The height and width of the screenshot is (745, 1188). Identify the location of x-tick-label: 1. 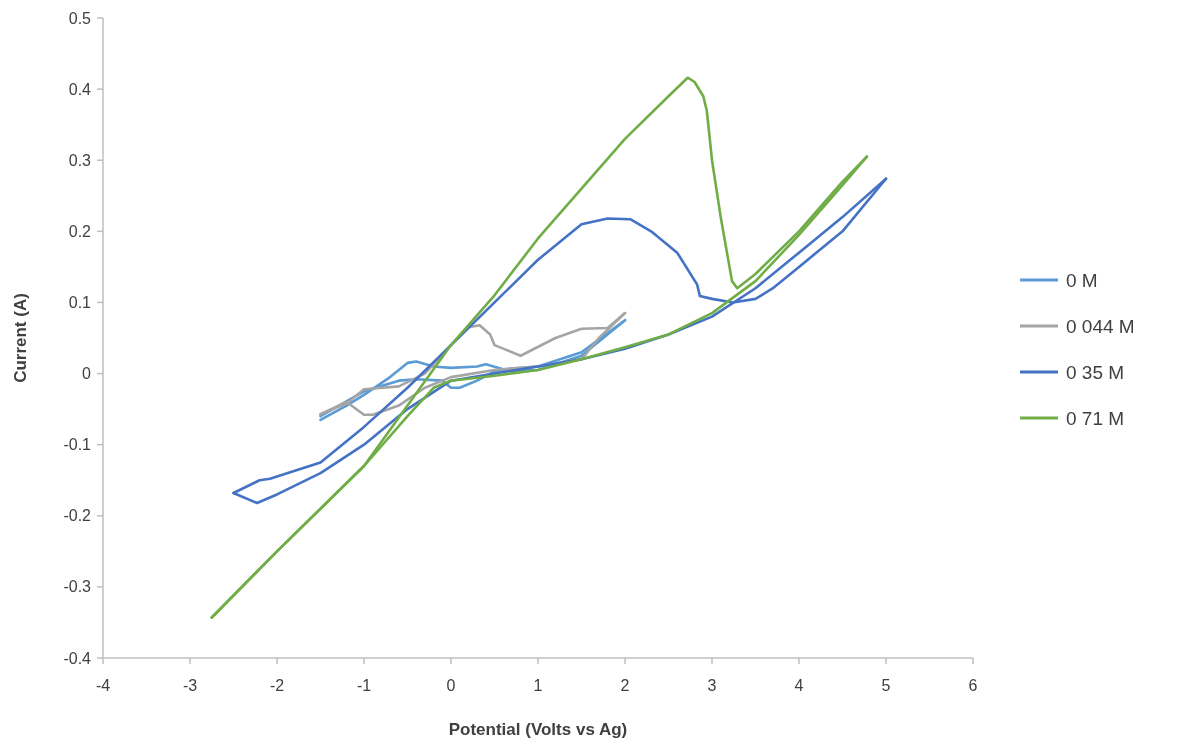
(538, 685).